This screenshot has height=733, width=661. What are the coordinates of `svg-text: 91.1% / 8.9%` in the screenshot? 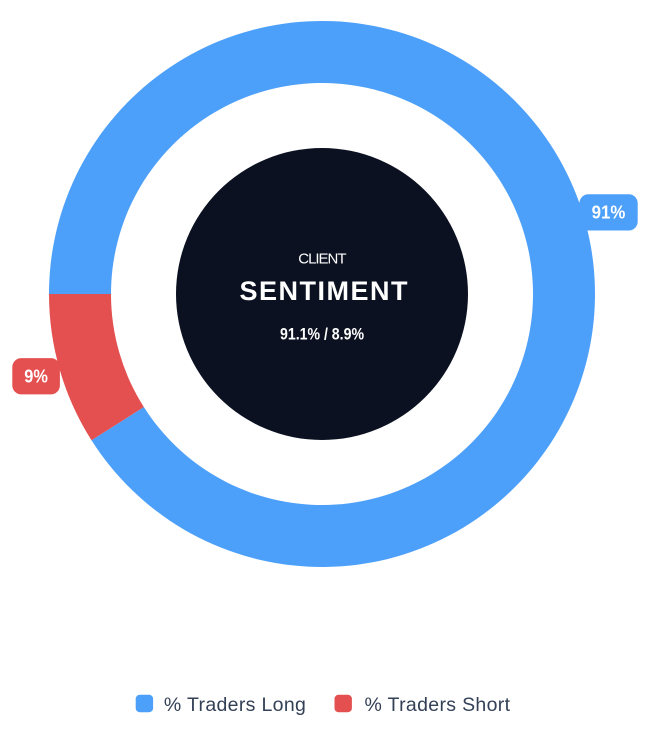 It's located at (322, 334).